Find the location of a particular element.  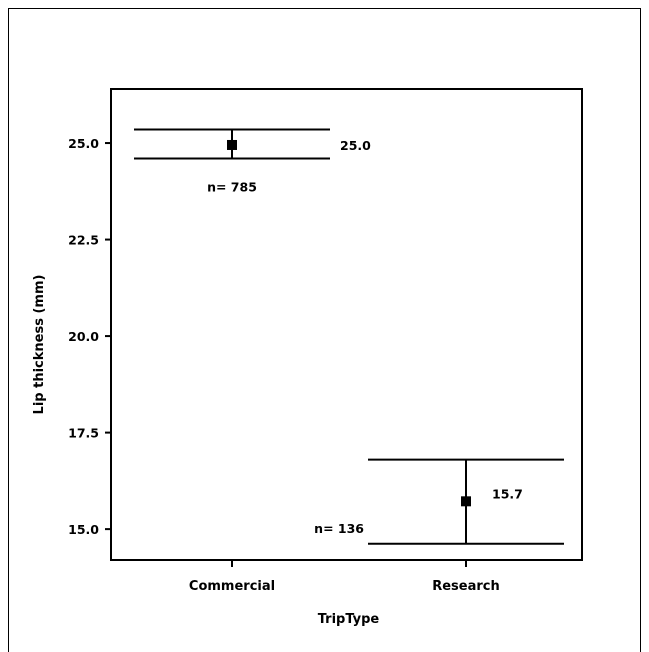

y-tick-label: 17.5 is located at coordinates (83, 433).